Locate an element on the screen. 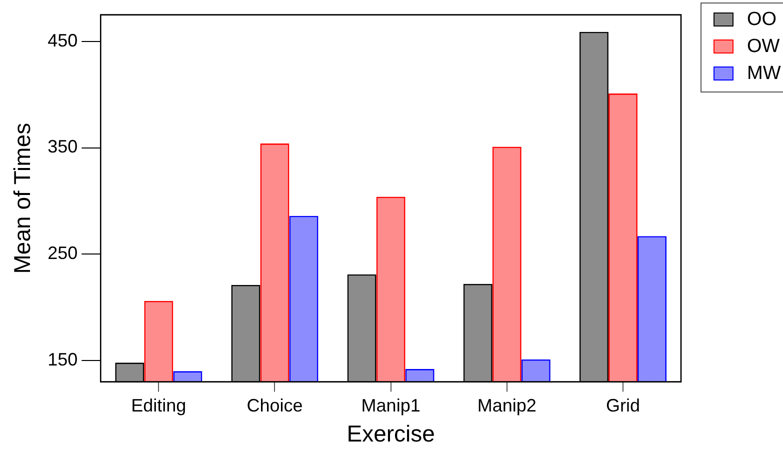 The width and height of the screenshot is (783, 453). legend-label: OW is located at coordinates (763, 47).